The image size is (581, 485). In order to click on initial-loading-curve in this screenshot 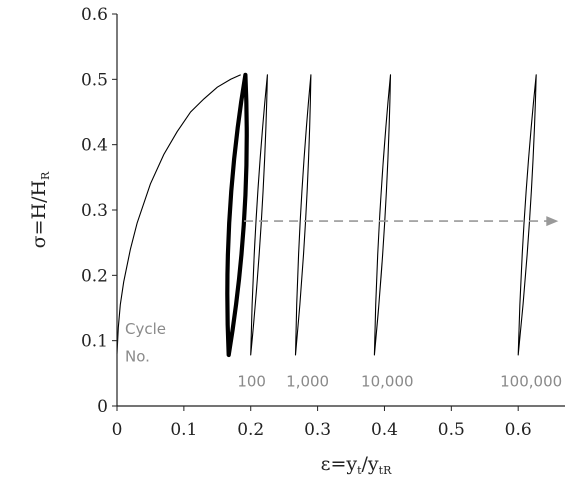, I will do `click(178, 214)`.